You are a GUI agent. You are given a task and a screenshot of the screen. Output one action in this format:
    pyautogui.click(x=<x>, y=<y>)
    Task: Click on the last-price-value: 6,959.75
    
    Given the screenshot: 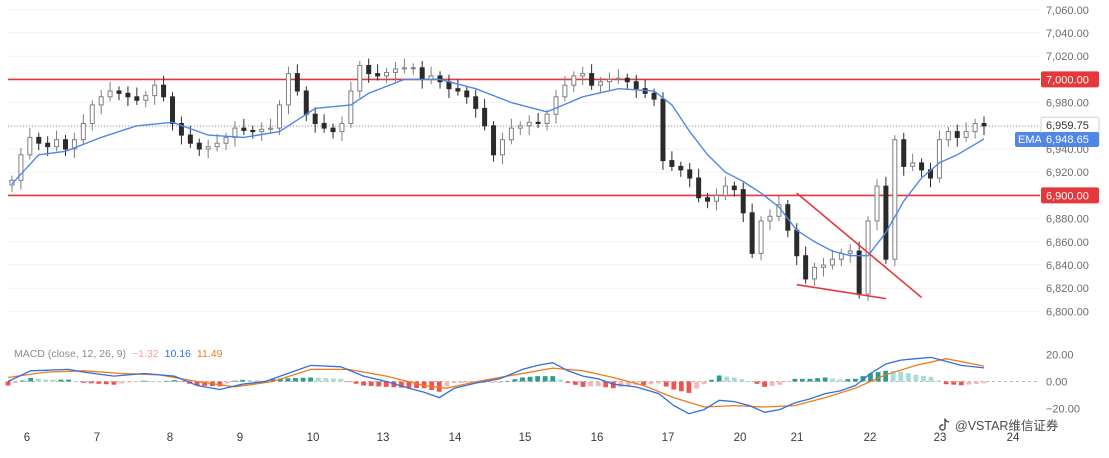 What is the action you would take?
    pyautogui.click(x=1067, y=126)
    